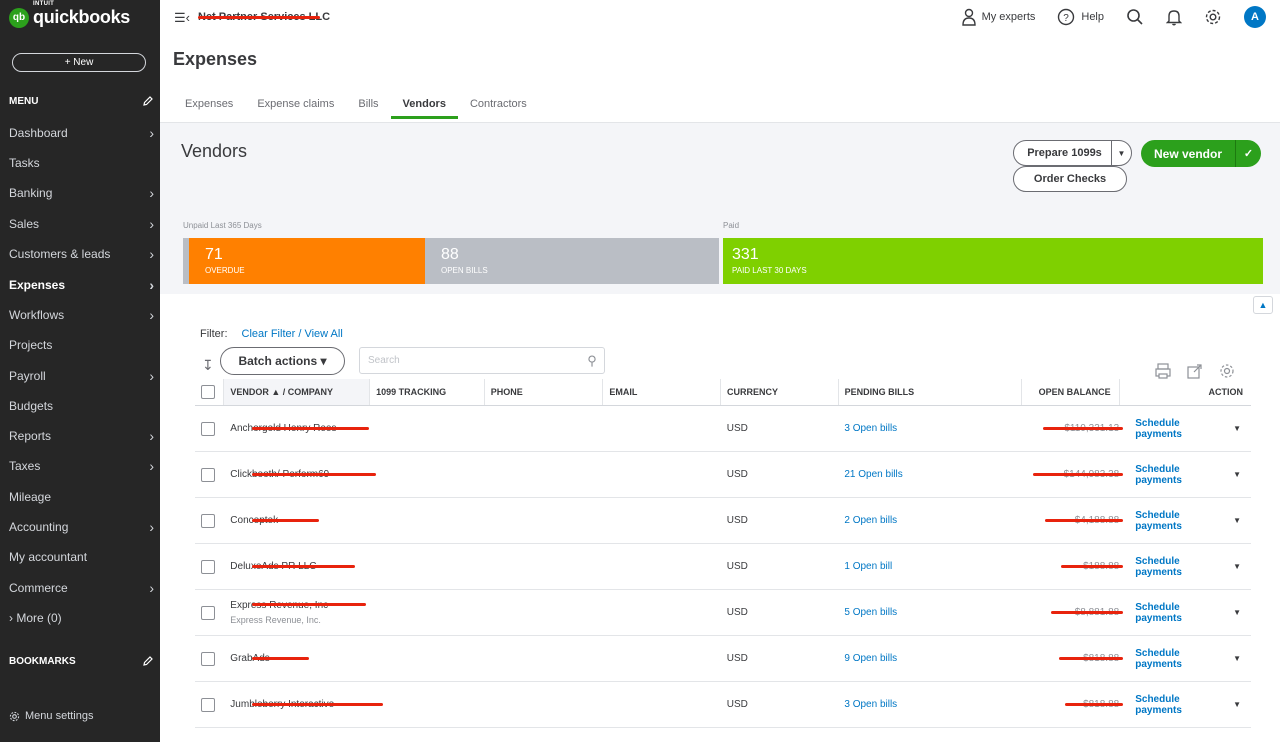 The height and width of the screenshot is (742, 1280). Describe the element at coordinates (81, 466) in the screenshot. I see `sidebar-item-taxes: Taxes ›` at that location.